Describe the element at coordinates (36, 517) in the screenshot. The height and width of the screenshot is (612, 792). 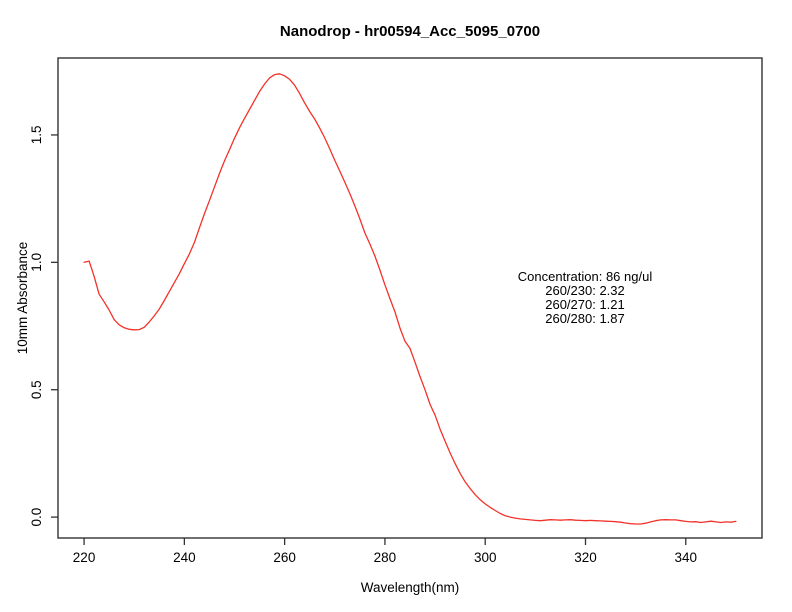
I see `y-tick-label: 0.0` at that location.